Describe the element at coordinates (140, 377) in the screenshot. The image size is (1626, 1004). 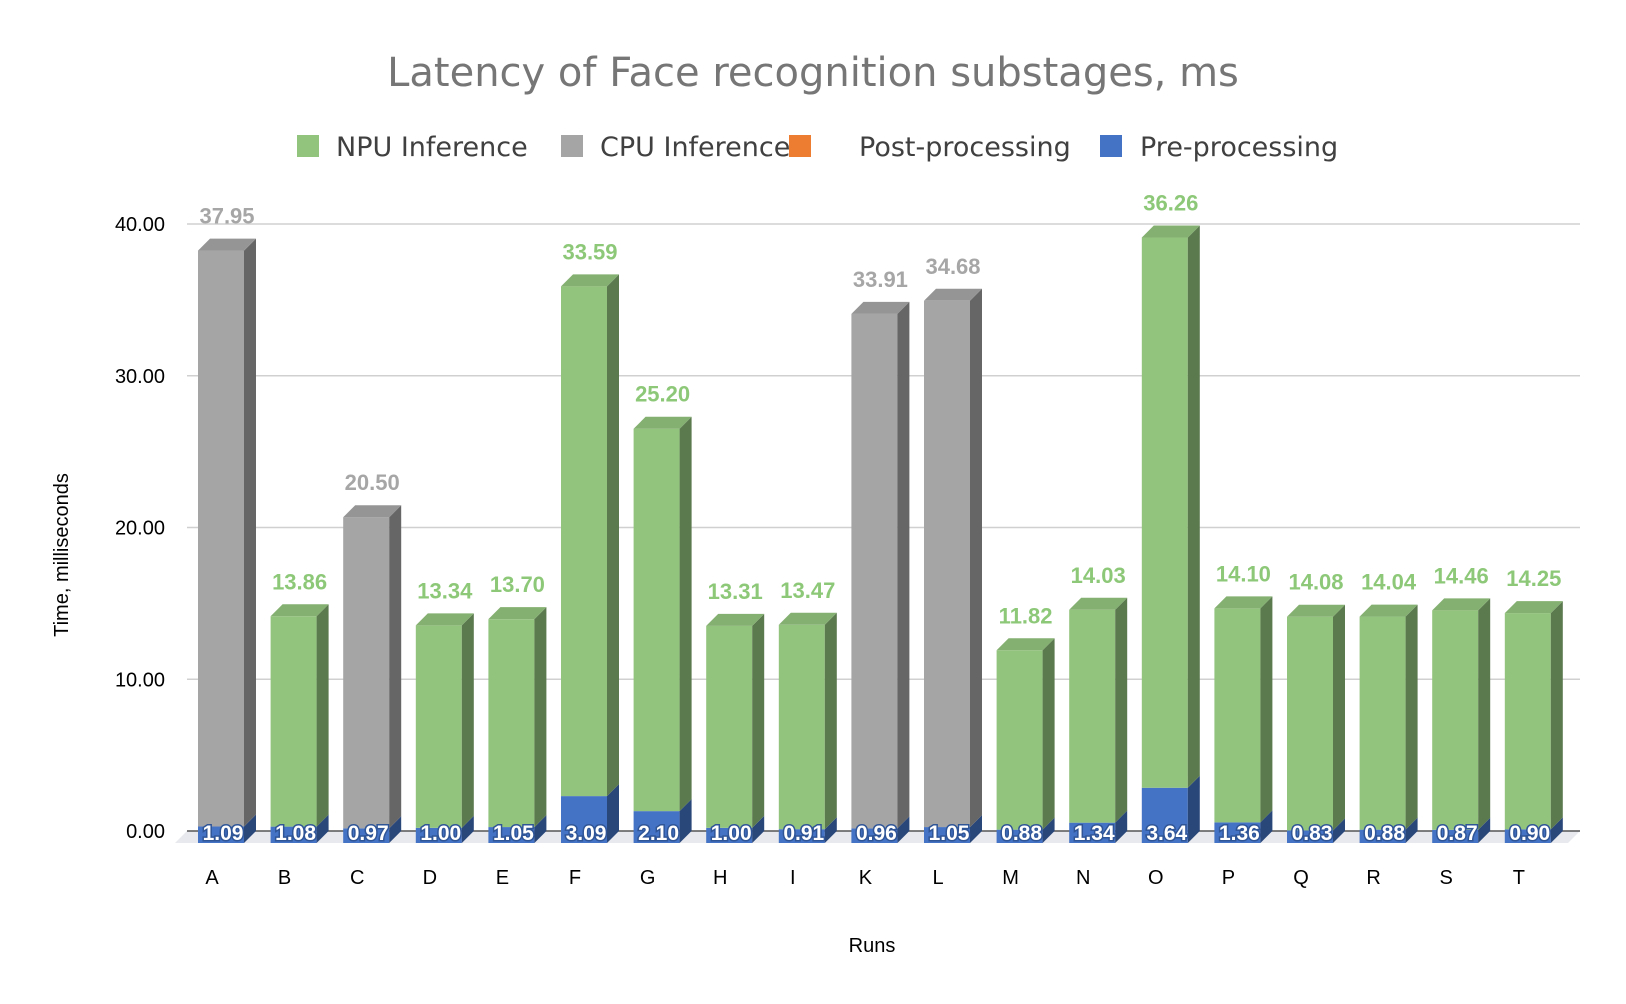
I see `y-tick-label: 30.00` at that location.